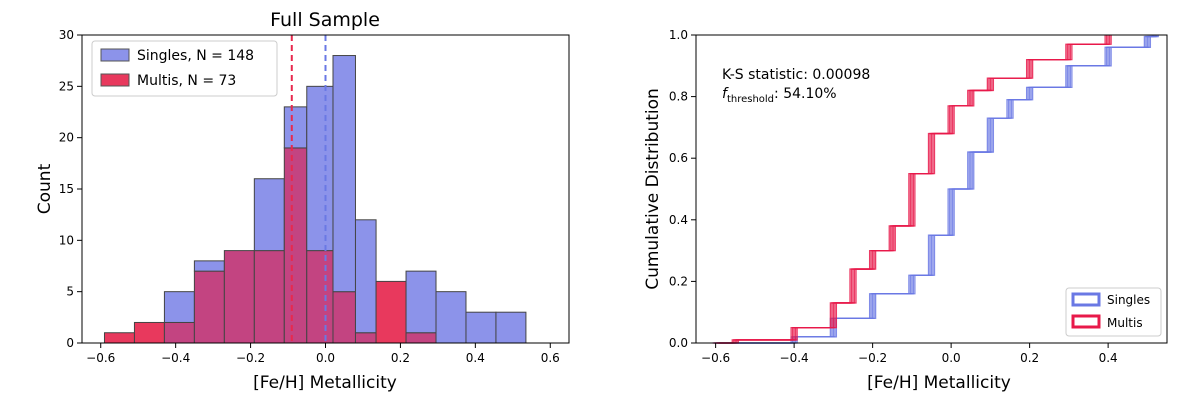 This screenshot has width=1200, height=408. I want to click on legend-label-singles: Singles, N = 148, so click(195, 56).